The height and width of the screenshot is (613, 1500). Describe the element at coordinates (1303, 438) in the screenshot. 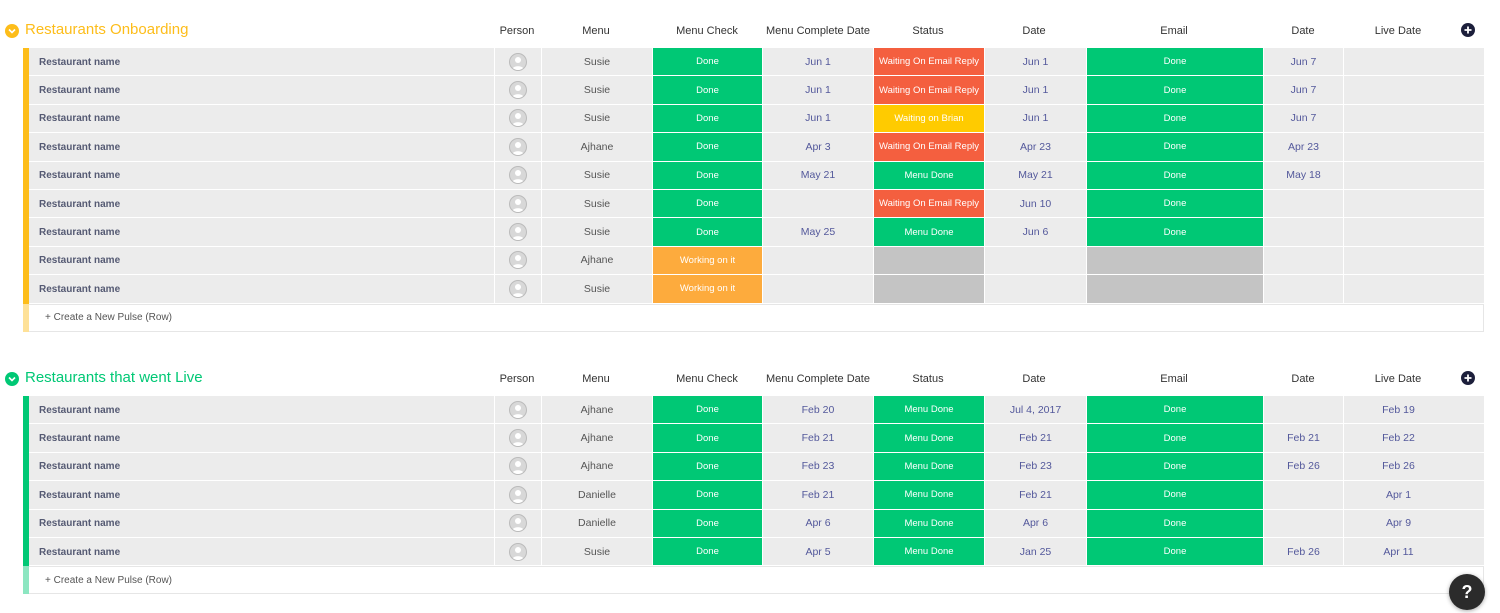

I see `date2-cell: Feb 21` at that location.